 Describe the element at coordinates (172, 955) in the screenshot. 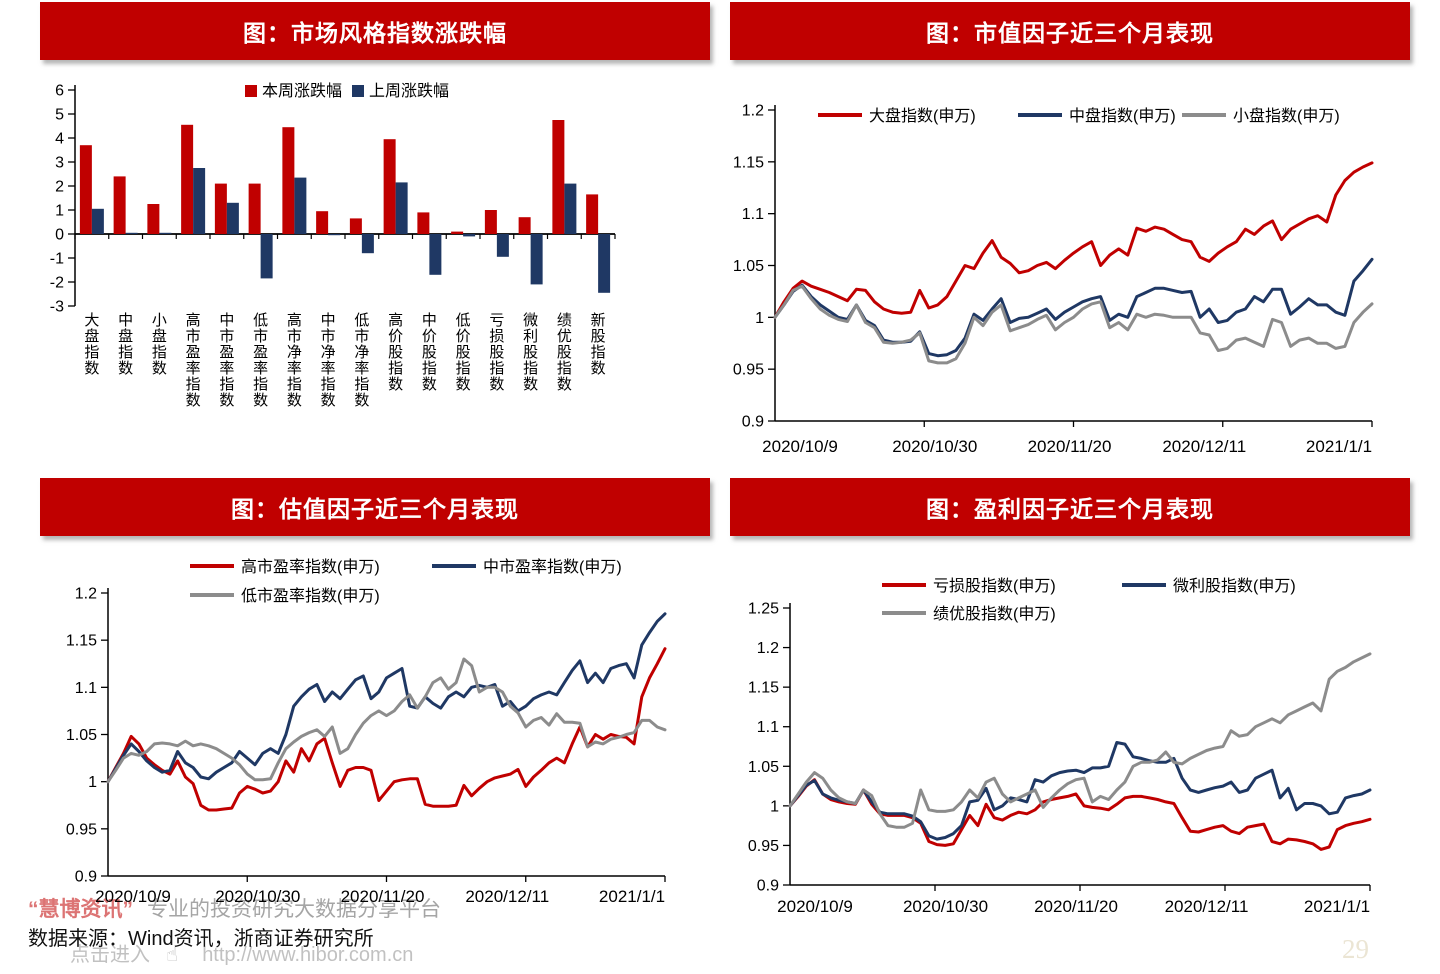

I see `hand-cursor-icon: ☝` at that location.